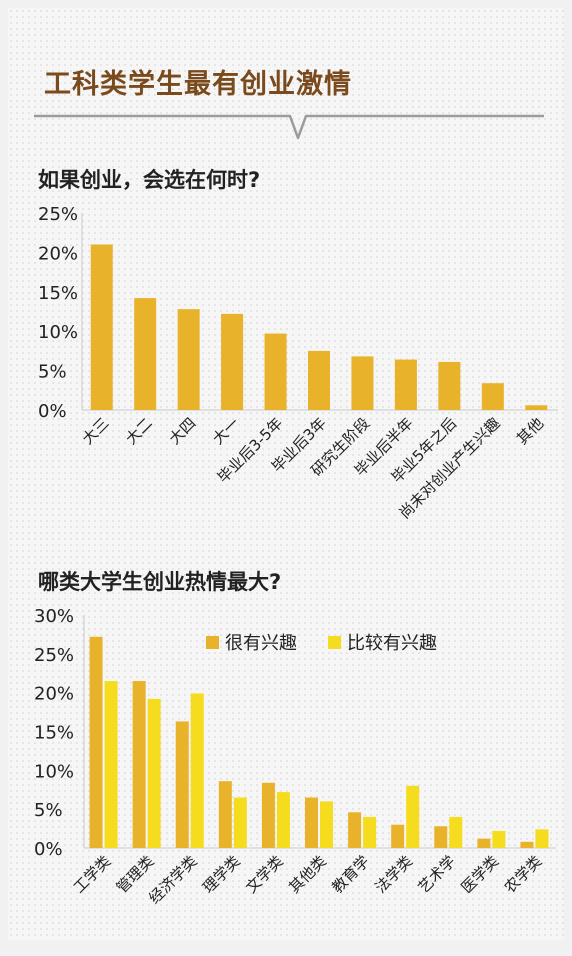 This screenshot has height=956, width=572. Describe the element at coordinates (530, 431) in the screenshot. I see `x-tick-label: 其他` at that location.